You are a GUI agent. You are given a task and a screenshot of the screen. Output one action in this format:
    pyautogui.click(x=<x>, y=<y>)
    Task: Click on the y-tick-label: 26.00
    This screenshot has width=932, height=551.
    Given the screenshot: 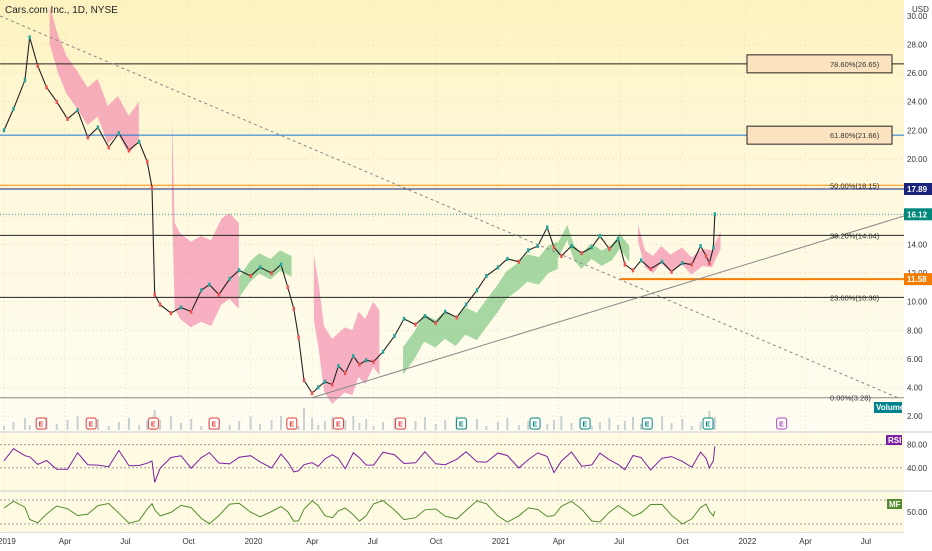 What is the action you would take?
    pyautogui.click(x=917, y=73)
    